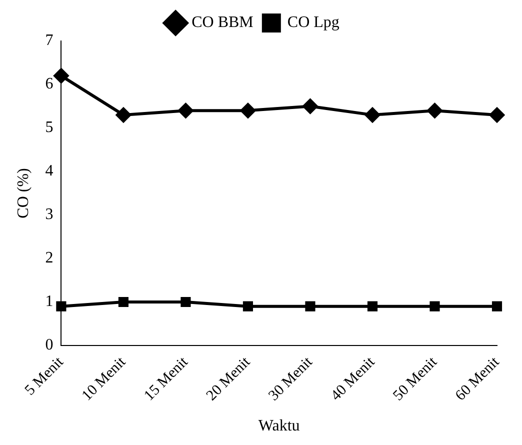  Describe the element at coordinates (49, 127) in the screenshot. I see `y-tick-label: 5` at that location.